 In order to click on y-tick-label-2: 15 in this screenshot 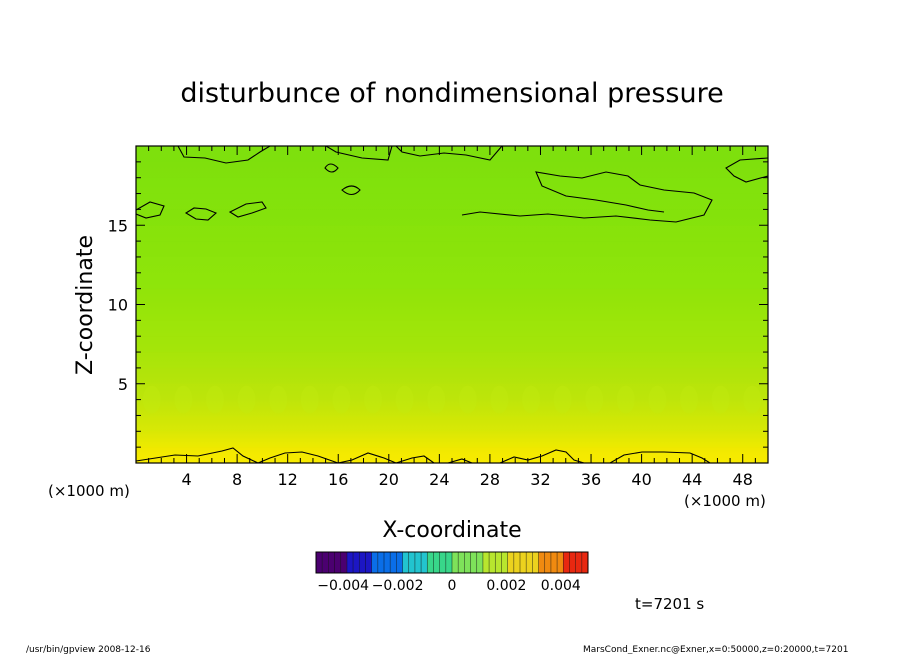, I will do `click(118, 225)`.